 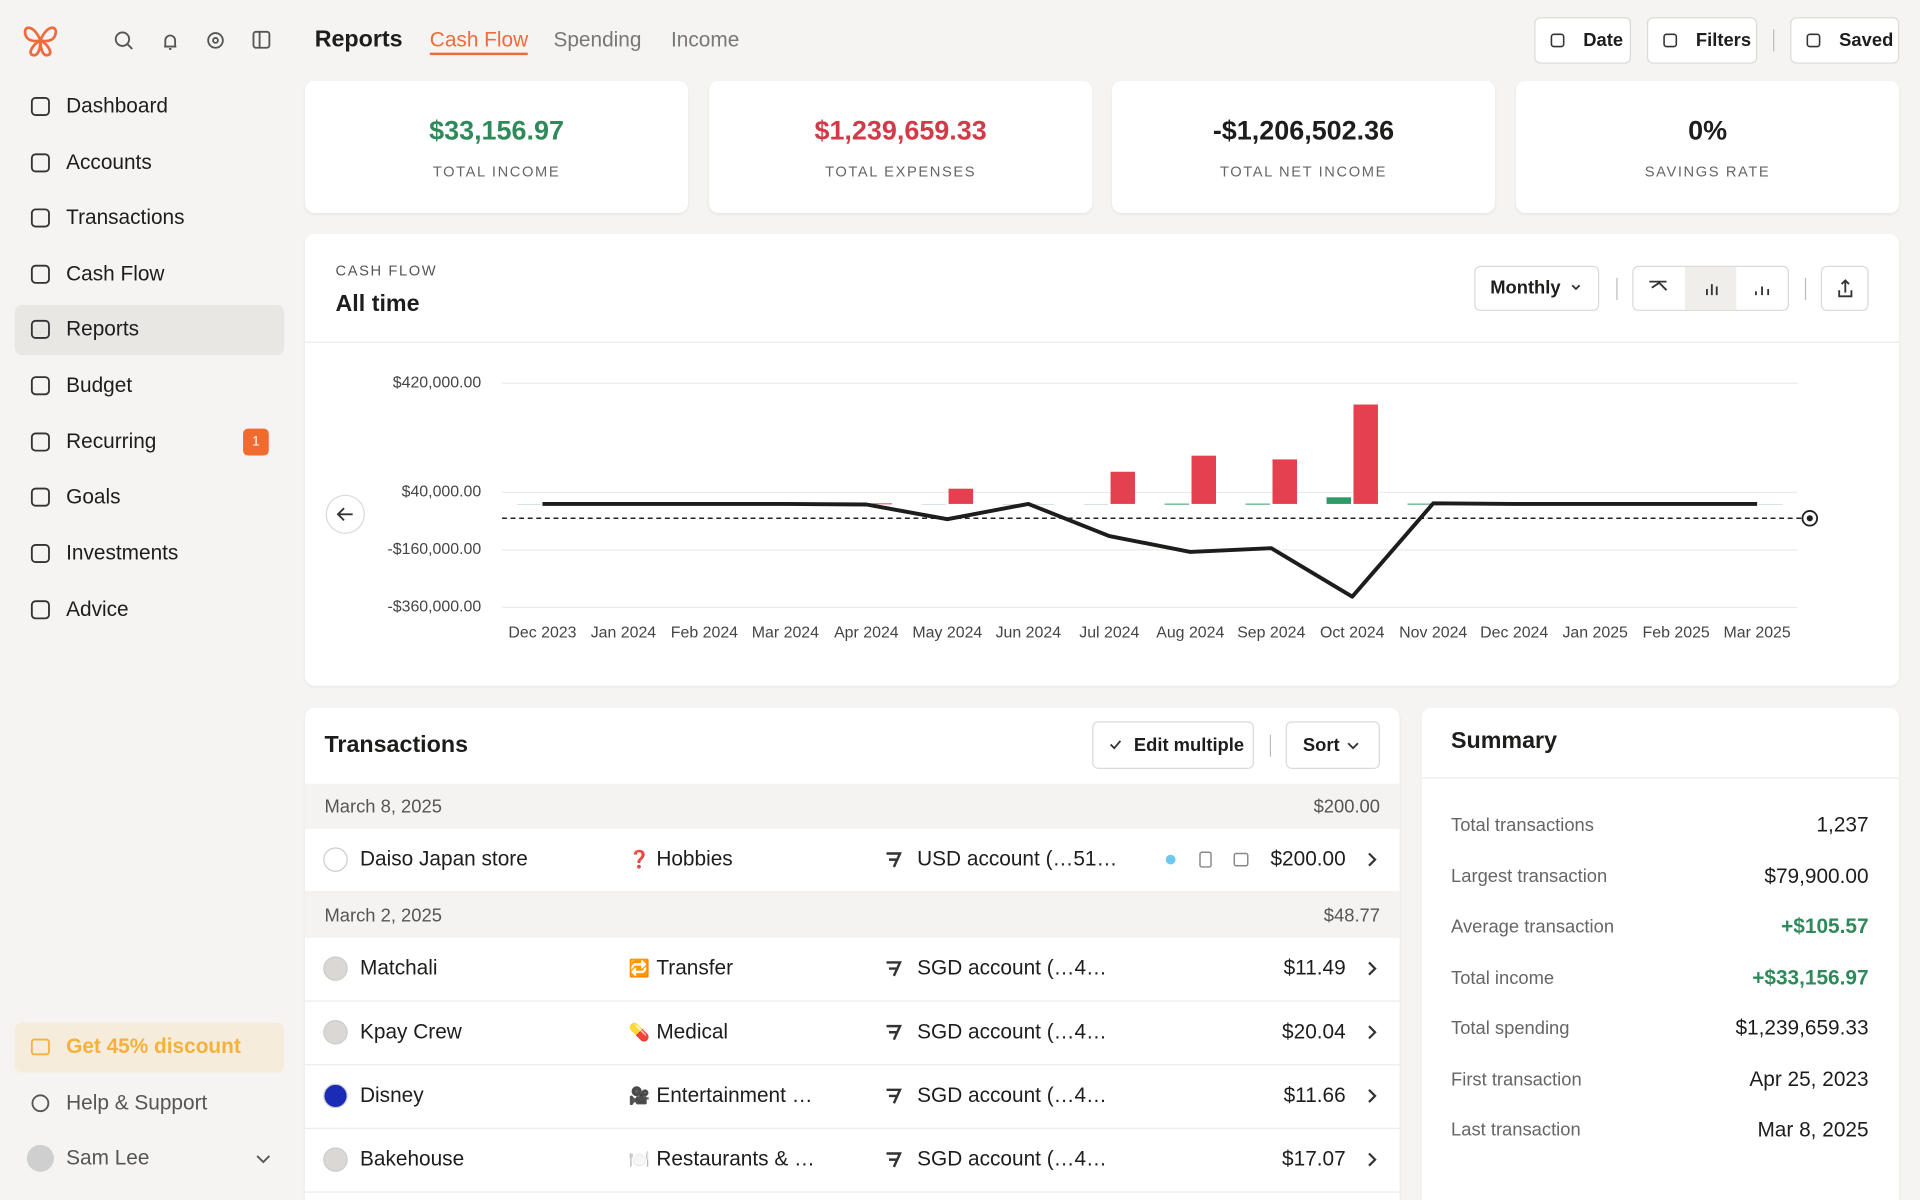 What do you see at coordinates (1708, 130) in the screenshot?
I see `stat-value: 0%` at bounding box center [1708, 130].